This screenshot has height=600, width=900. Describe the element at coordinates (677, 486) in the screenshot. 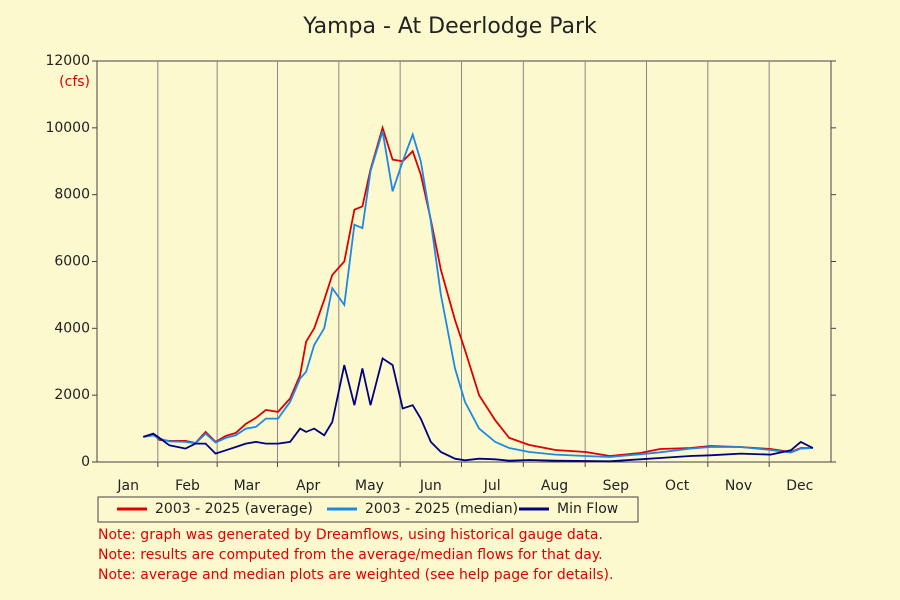

I see `x-tick-label: Oct` at that location.